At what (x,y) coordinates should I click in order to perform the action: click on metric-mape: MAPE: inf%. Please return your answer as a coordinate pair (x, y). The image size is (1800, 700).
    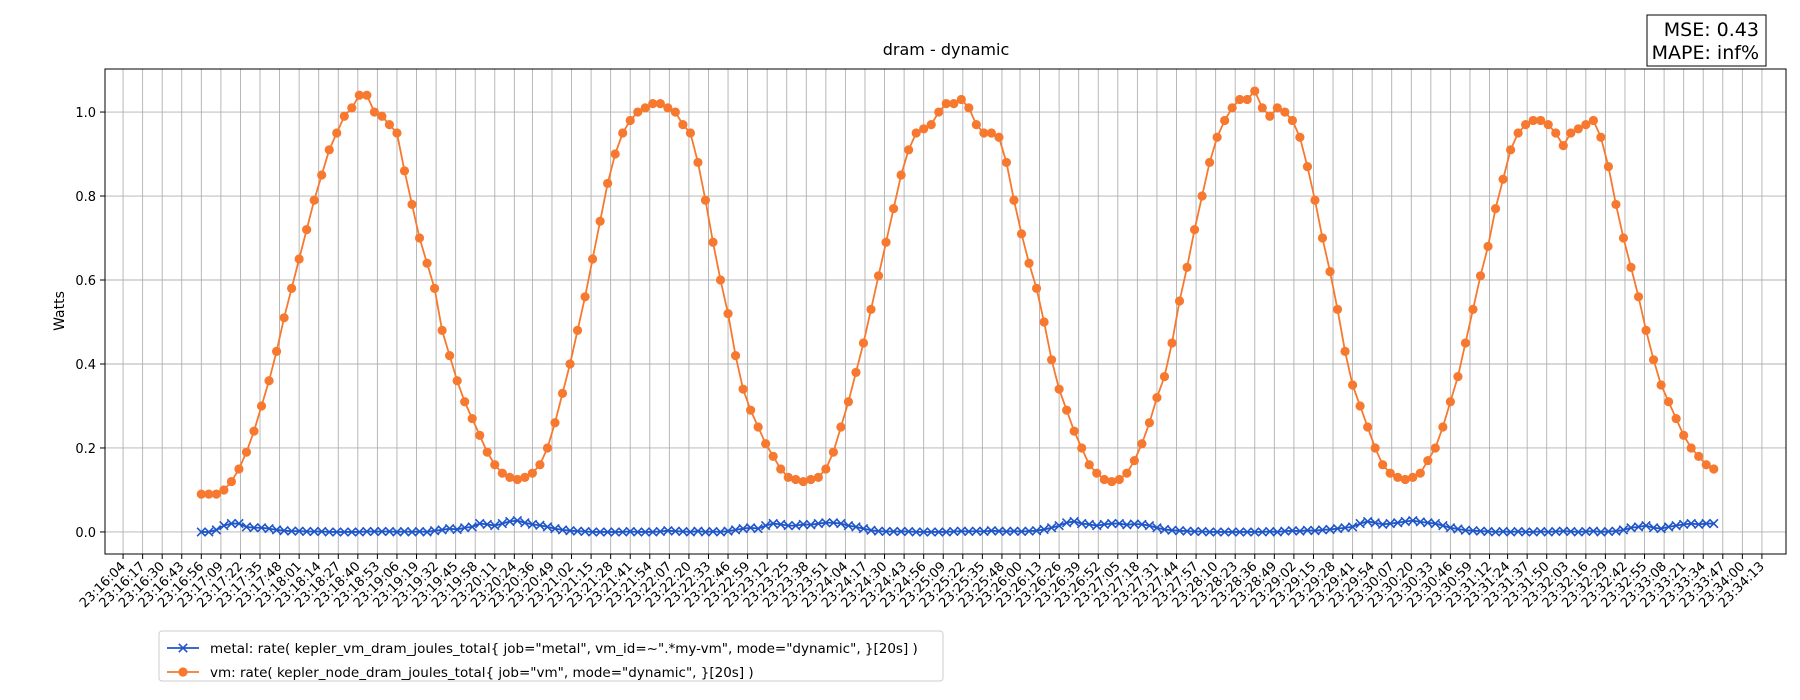
    Looking at the image, I should click on (1705, 53).